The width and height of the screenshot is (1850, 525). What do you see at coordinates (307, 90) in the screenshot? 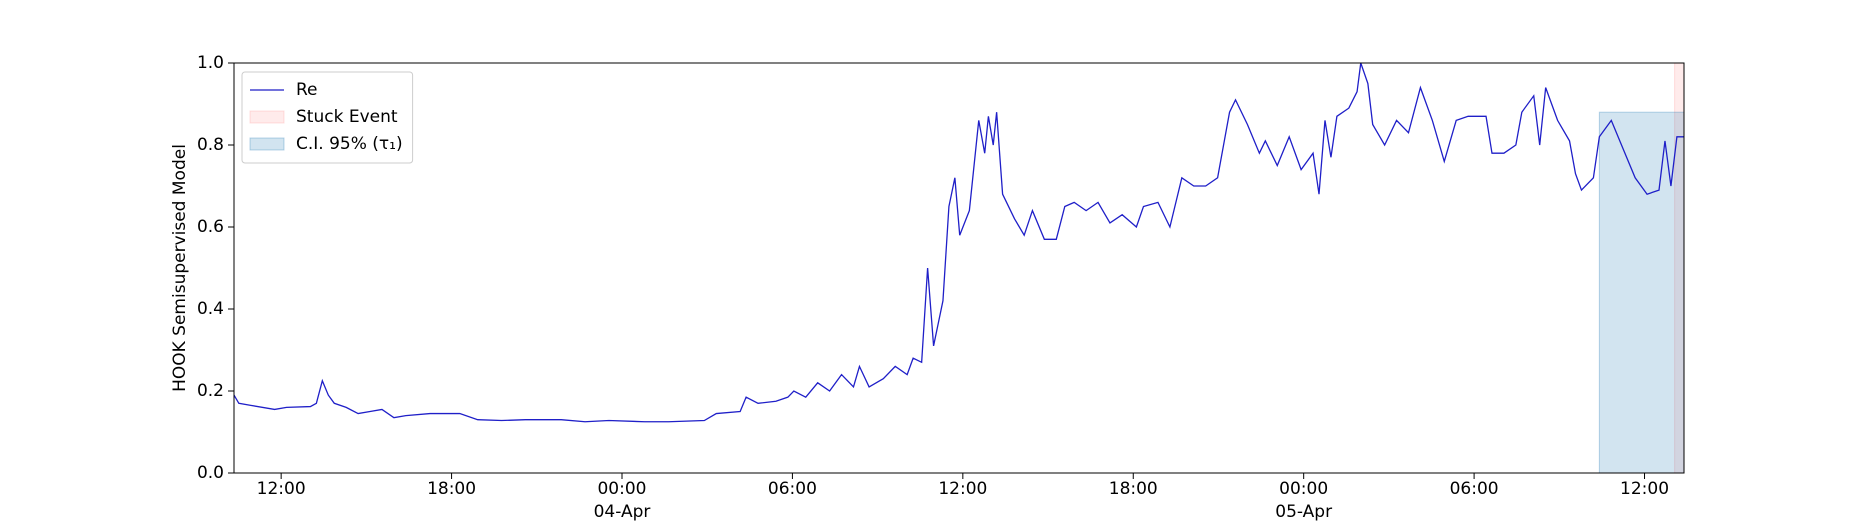
I see `legend-label: Re` at bounding box center [307, 90].